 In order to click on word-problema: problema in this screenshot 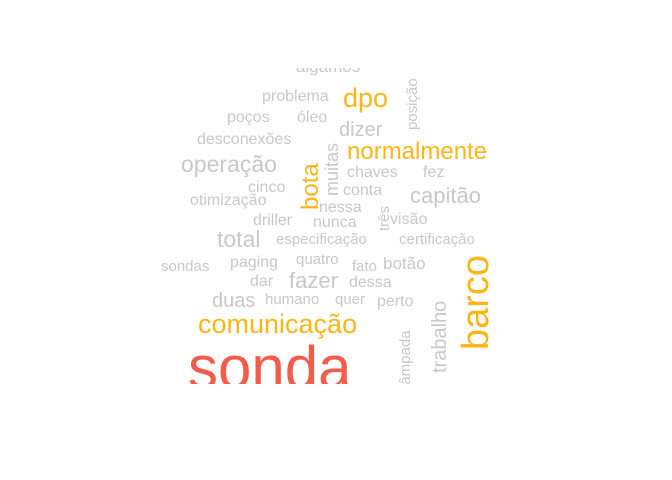, I will do `click(295, 96)`.